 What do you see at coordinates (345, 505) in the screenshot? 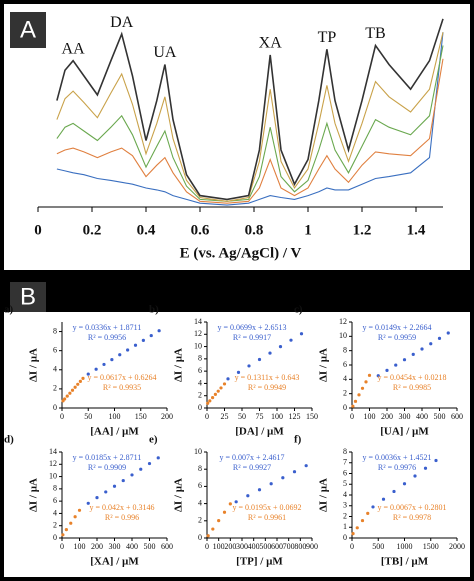
I see `y-tick-label: 3` at bounding box center [345, 505].